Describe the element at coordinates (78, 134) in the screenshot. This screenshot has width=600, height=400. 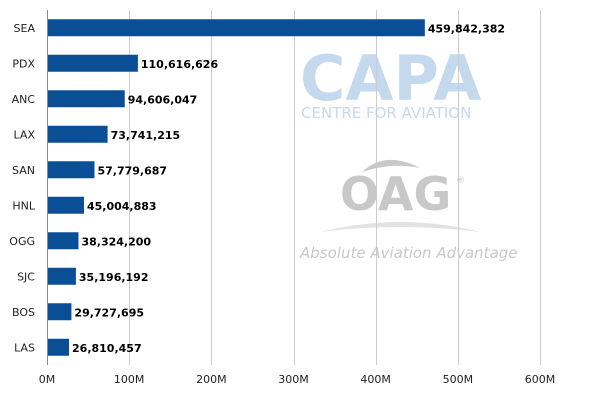
I see `bar-lax` at that location.